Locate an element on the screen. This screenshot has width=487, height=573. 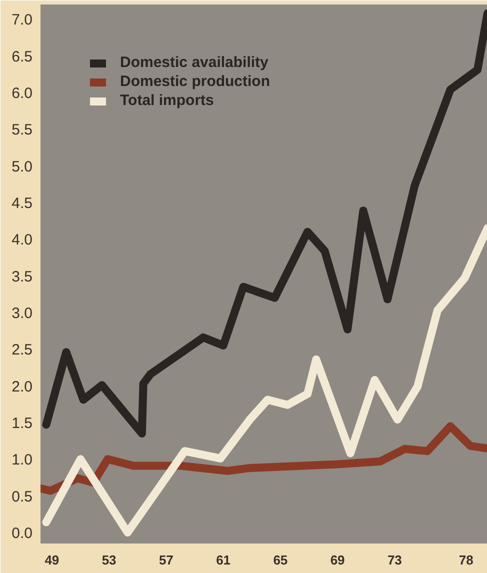
y-tick-label: 5.0 is located at coordinates (22, 167).